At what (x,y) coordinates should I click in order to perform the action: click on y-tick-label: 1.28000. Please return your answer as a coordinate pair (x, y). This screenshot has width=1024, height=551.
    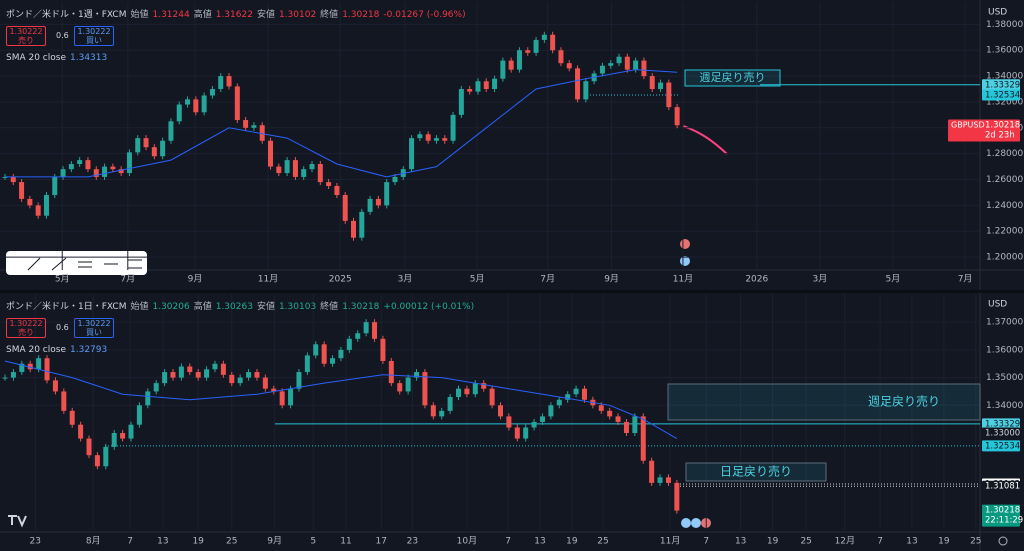
    Looking at the image, I should click on (1004, 154).